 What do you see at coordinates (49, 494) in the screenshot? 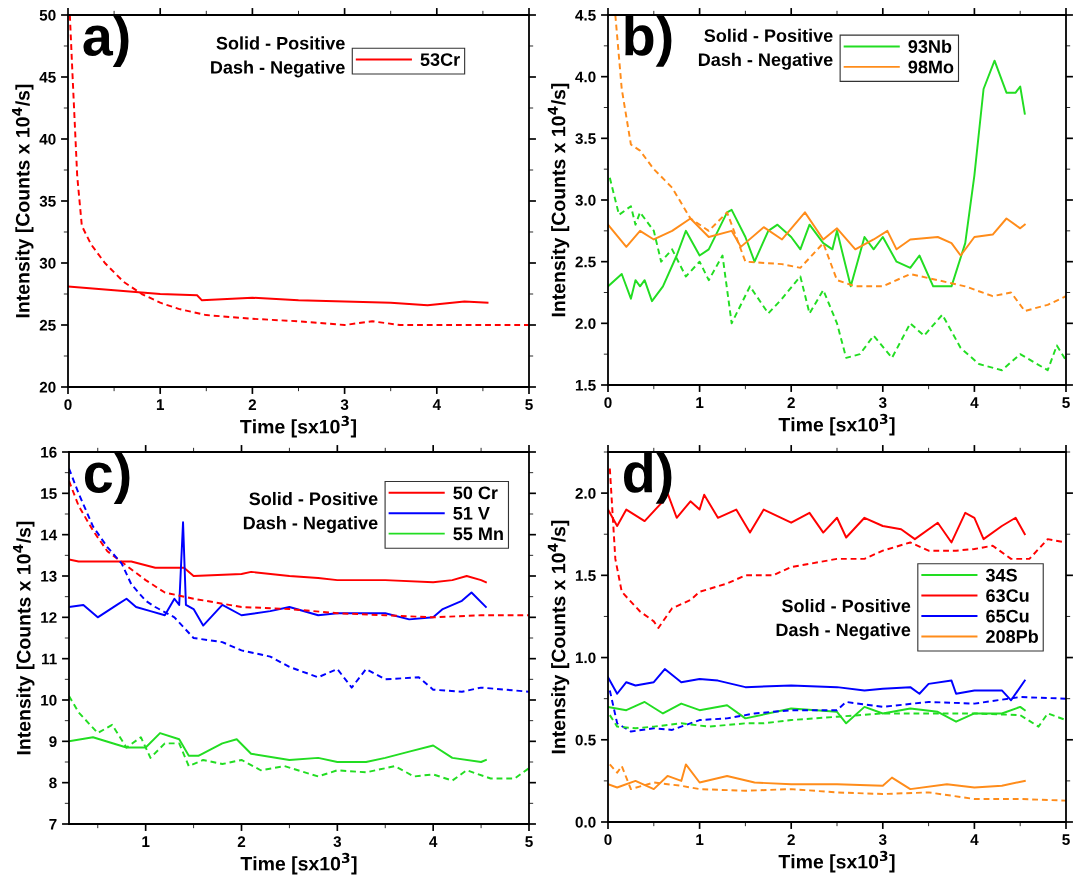
I see `y-tick-label: 15` at bounding box center [49, 494].